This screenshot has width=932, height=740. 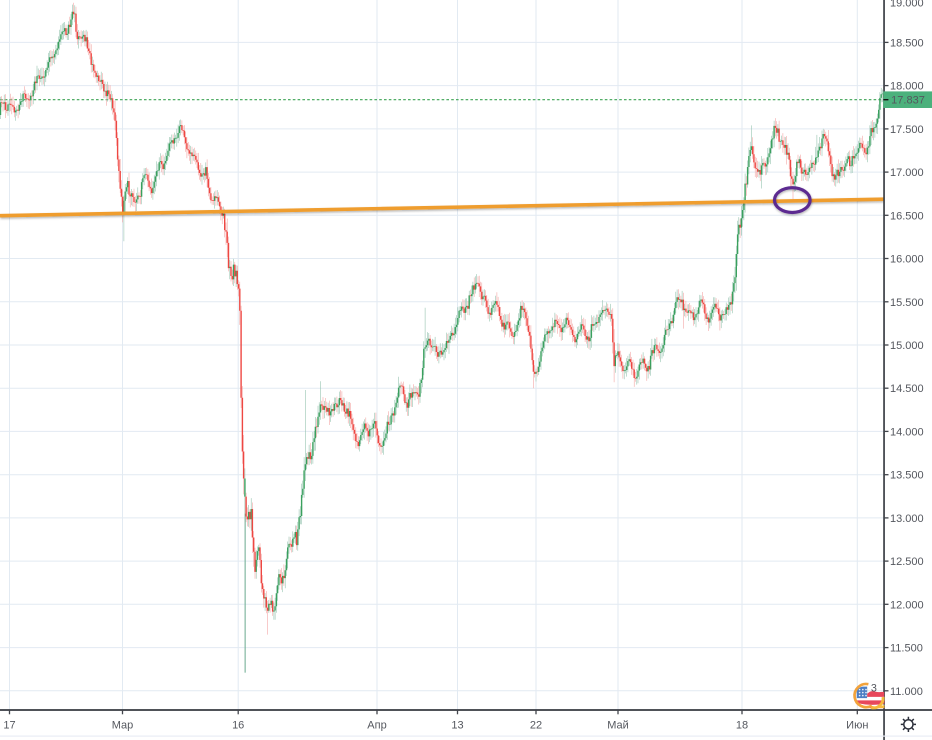 I want to click on svg-text: Апр, so click(x=376, y=725).